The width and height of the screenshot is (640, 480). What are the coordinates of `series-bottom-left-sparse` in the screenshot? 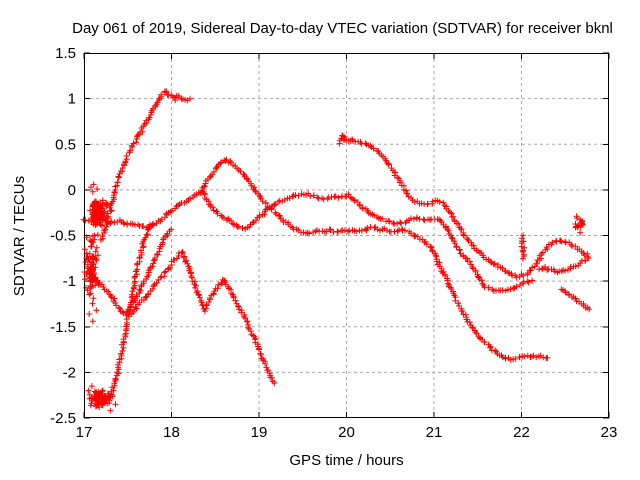 It's located at (102, 398).